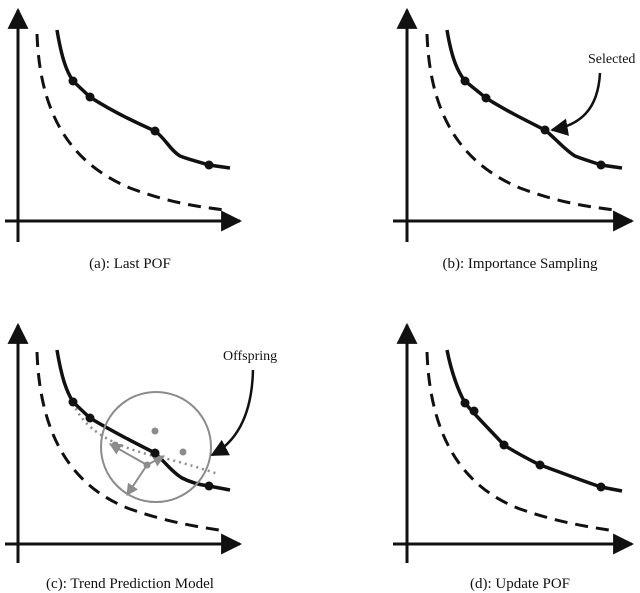 The height and width of the screenshot is (593, 640). Describe the element at coordinates (137, 480) in the screenshot. I see `trend-arrow` at that location.